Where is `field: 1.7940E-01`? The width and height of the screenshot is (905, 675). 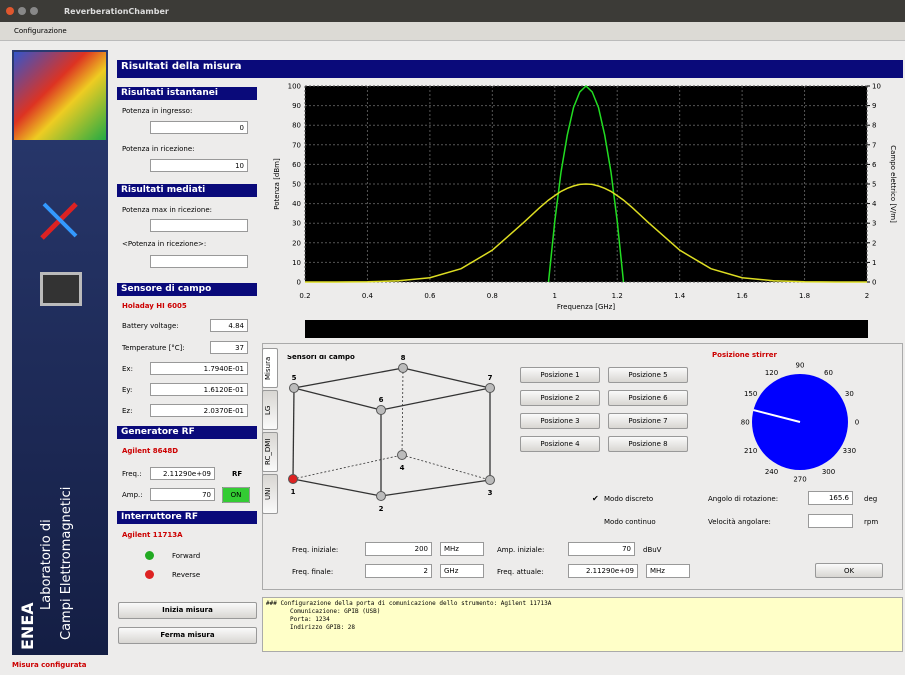 field: 1.7940E-01 is located at coordinates (199, 368).